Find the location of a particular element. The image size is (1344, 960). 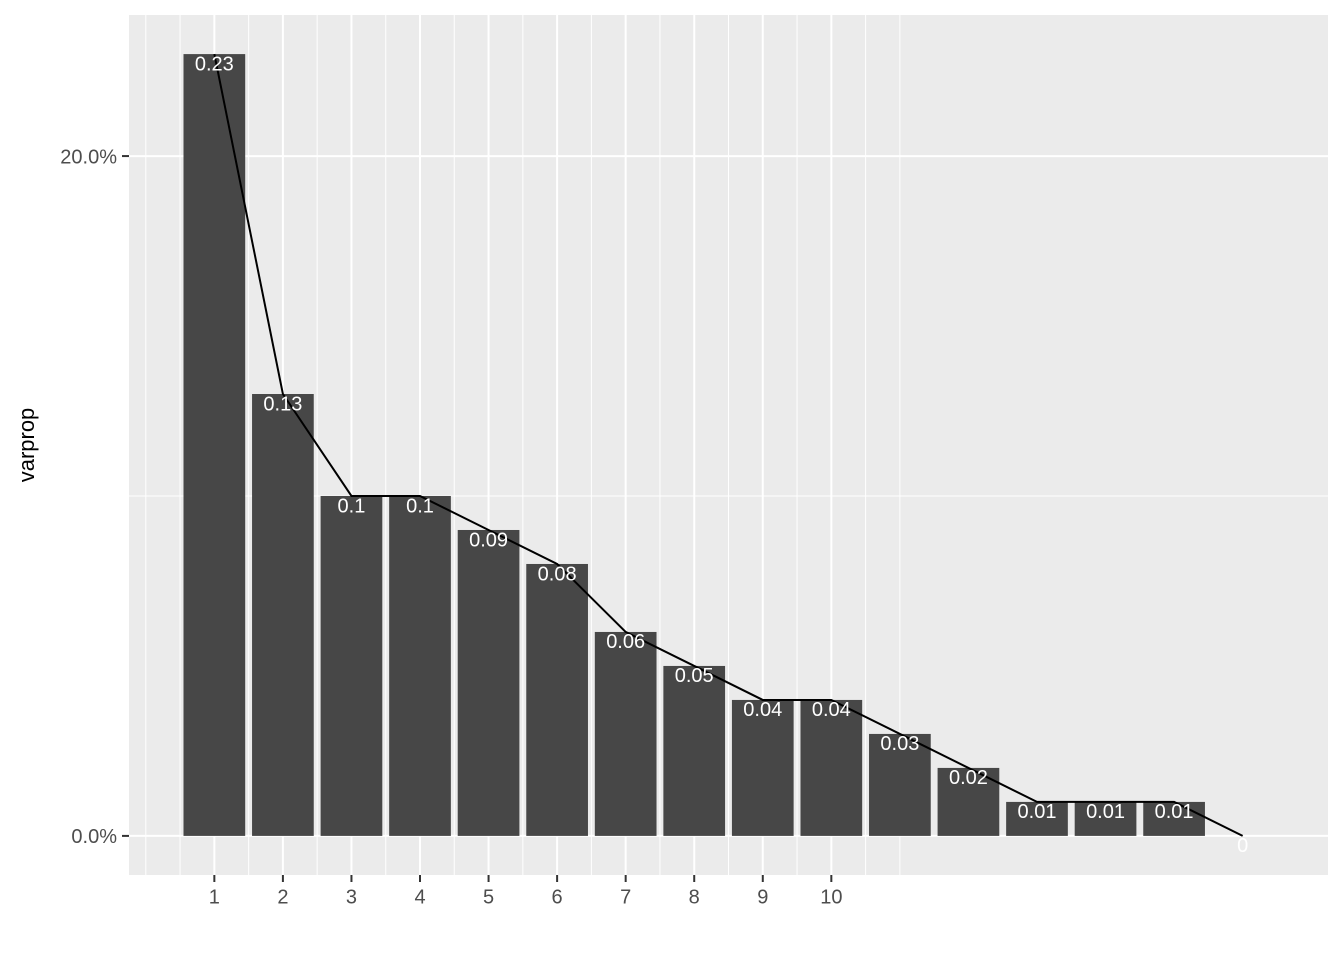

data-label: 0.05 is located at coordinates (694, 676).